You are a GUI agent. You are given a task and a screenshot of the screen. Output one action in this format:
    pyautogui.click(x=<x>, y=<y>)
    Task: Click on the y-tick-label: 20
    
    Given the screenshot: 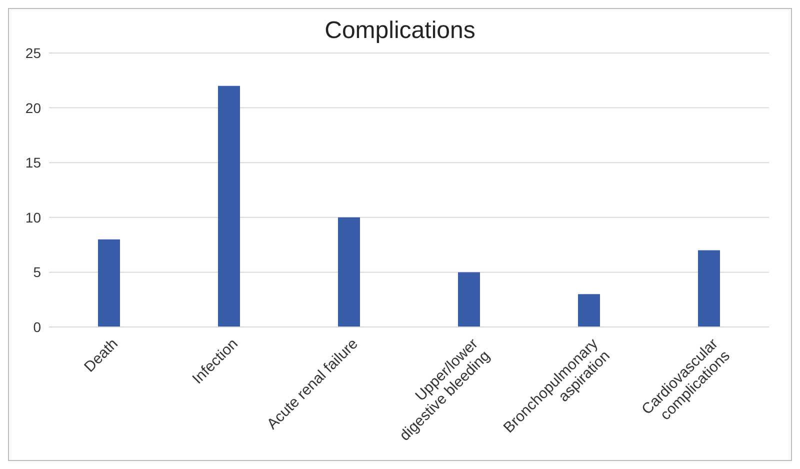 What is the action you would take?
    pyautogui.click(x=33, y=108)
    